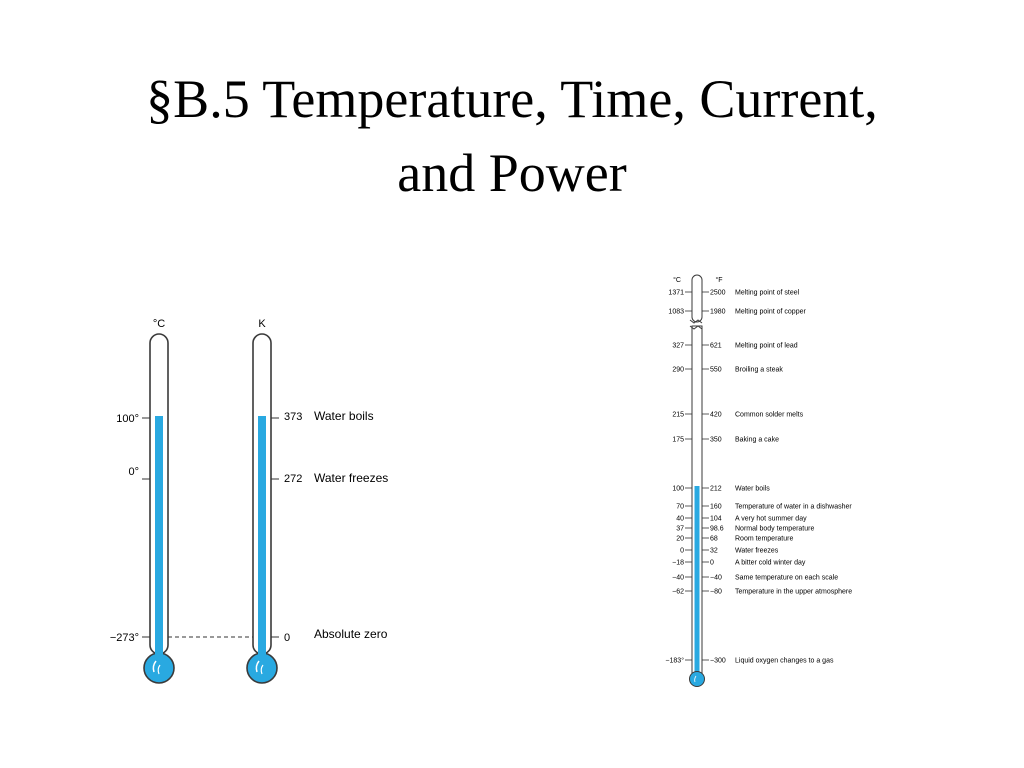  I want to click on right-celsius-tick-label: −183°, so click(674, 661).